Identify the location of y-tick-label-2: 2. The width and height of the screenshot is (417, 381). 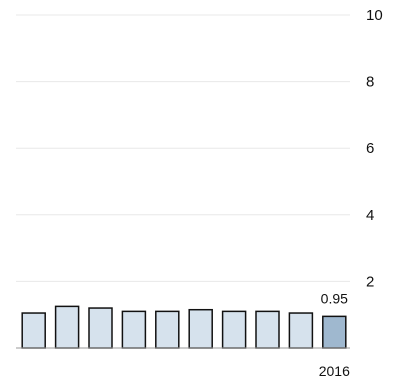
(370, 281).